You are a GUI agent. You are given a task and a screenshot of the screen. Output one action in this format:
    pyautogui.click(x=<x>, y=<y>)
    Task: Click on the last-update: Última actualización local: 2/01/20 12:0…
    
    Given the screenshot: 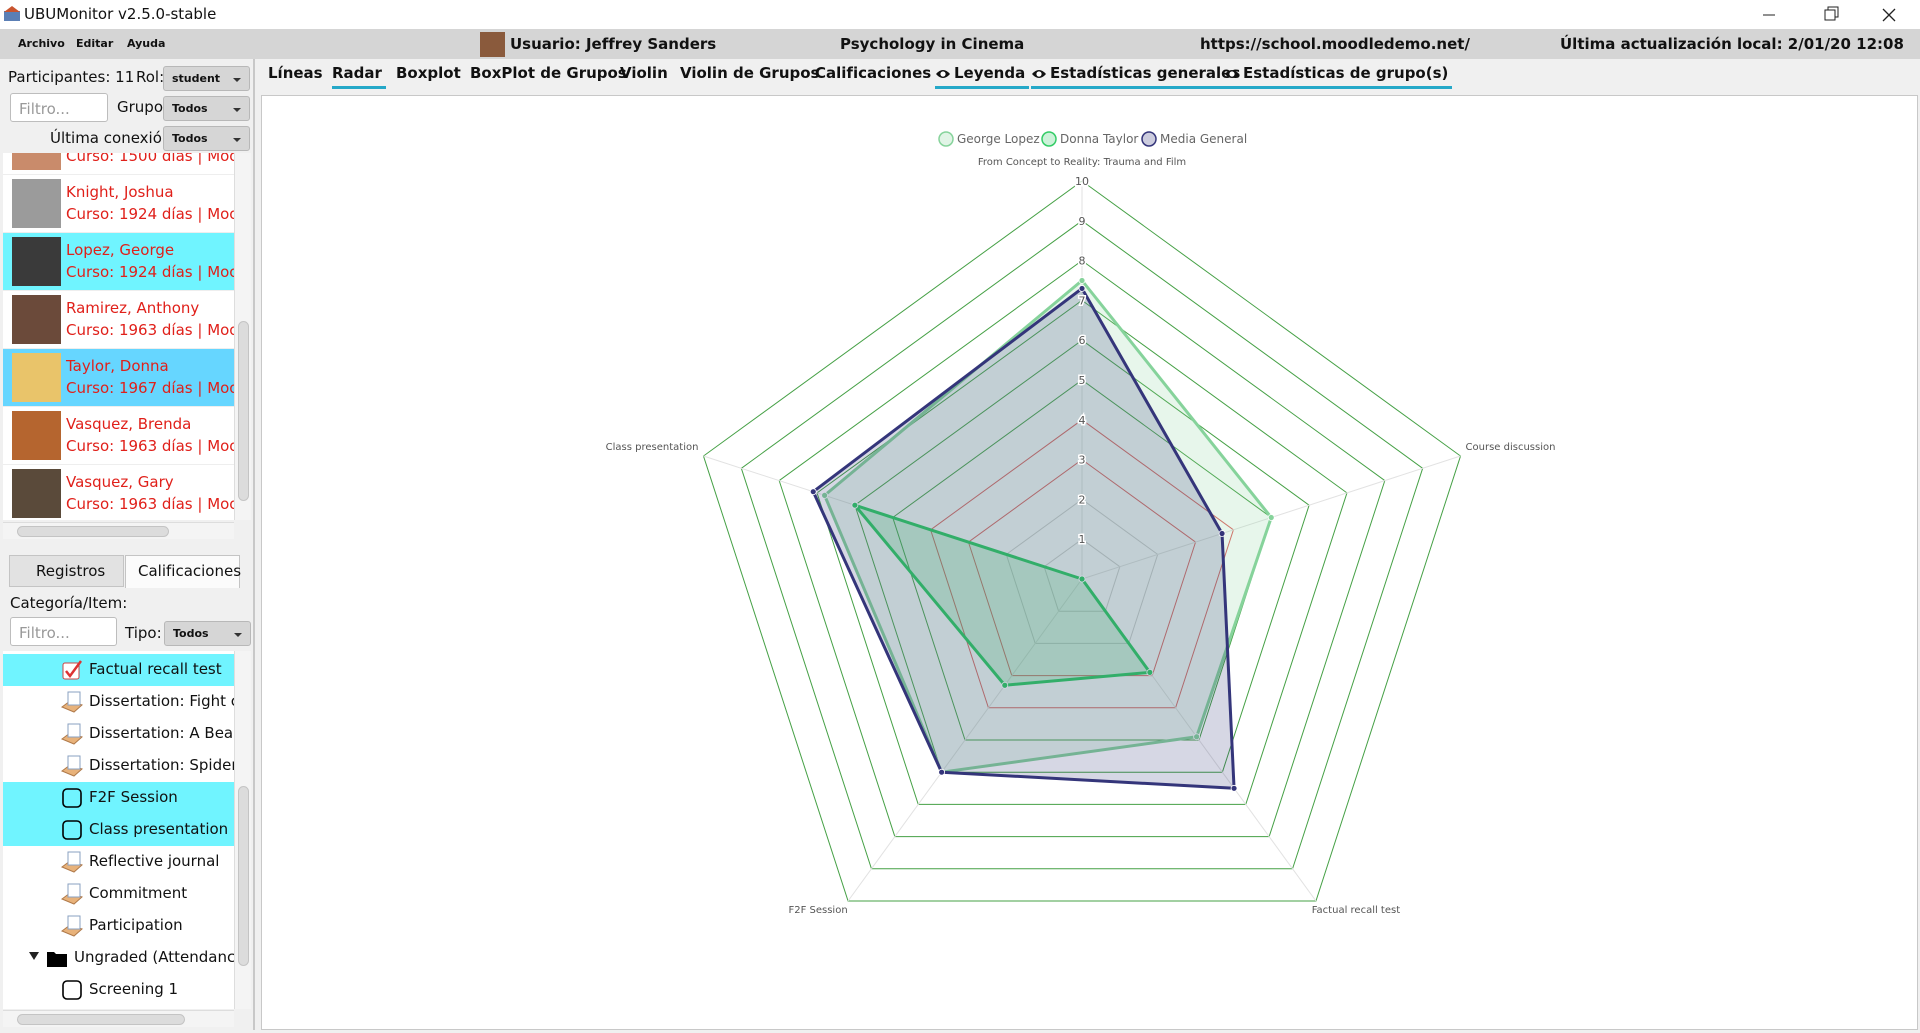 What is the action you would take?
    pyautogui.click(x=1732, y=44)
    